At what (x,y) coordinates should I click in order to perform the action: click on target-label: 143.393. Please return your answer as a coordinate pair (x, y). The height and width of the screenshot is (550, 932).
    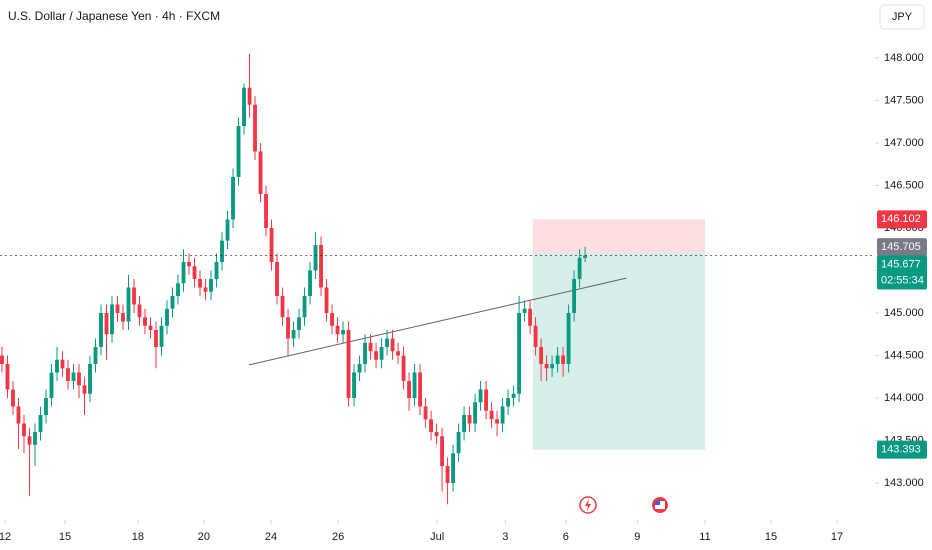
    Looking at the image, I should click on (901, 450).